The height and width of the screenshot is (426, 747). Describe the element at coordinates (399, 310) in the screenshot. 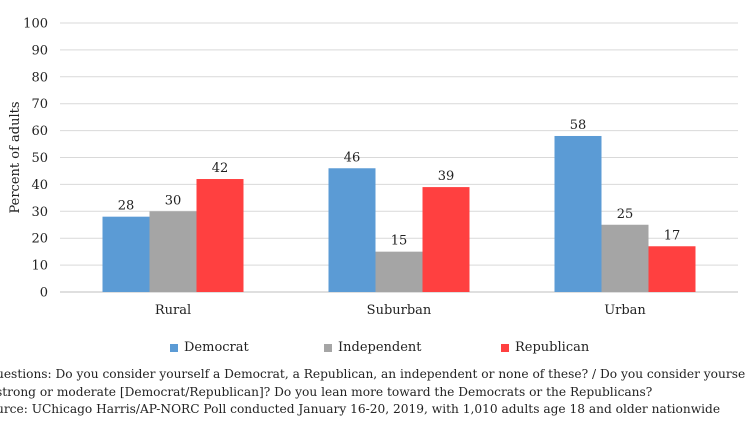

I see `x-category-label-suburban: Suburban` at that location.